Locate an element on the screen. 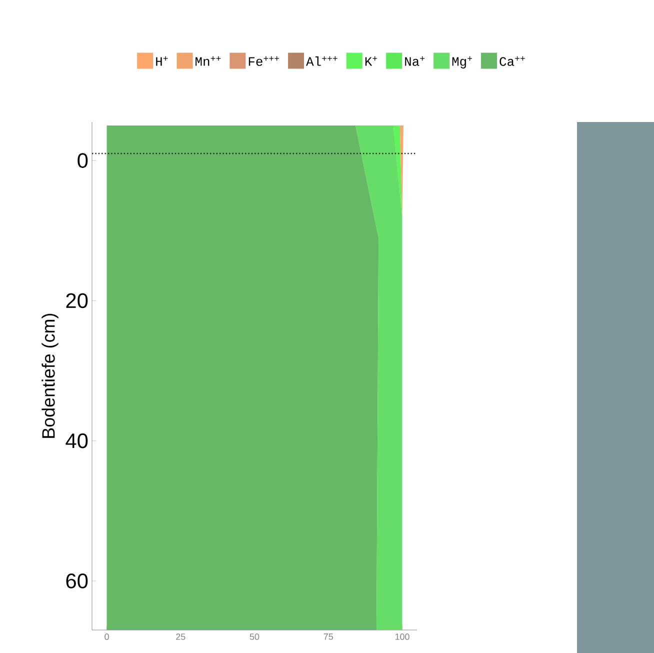  y-tick-label: 40 is located at coordinates (77, 440).